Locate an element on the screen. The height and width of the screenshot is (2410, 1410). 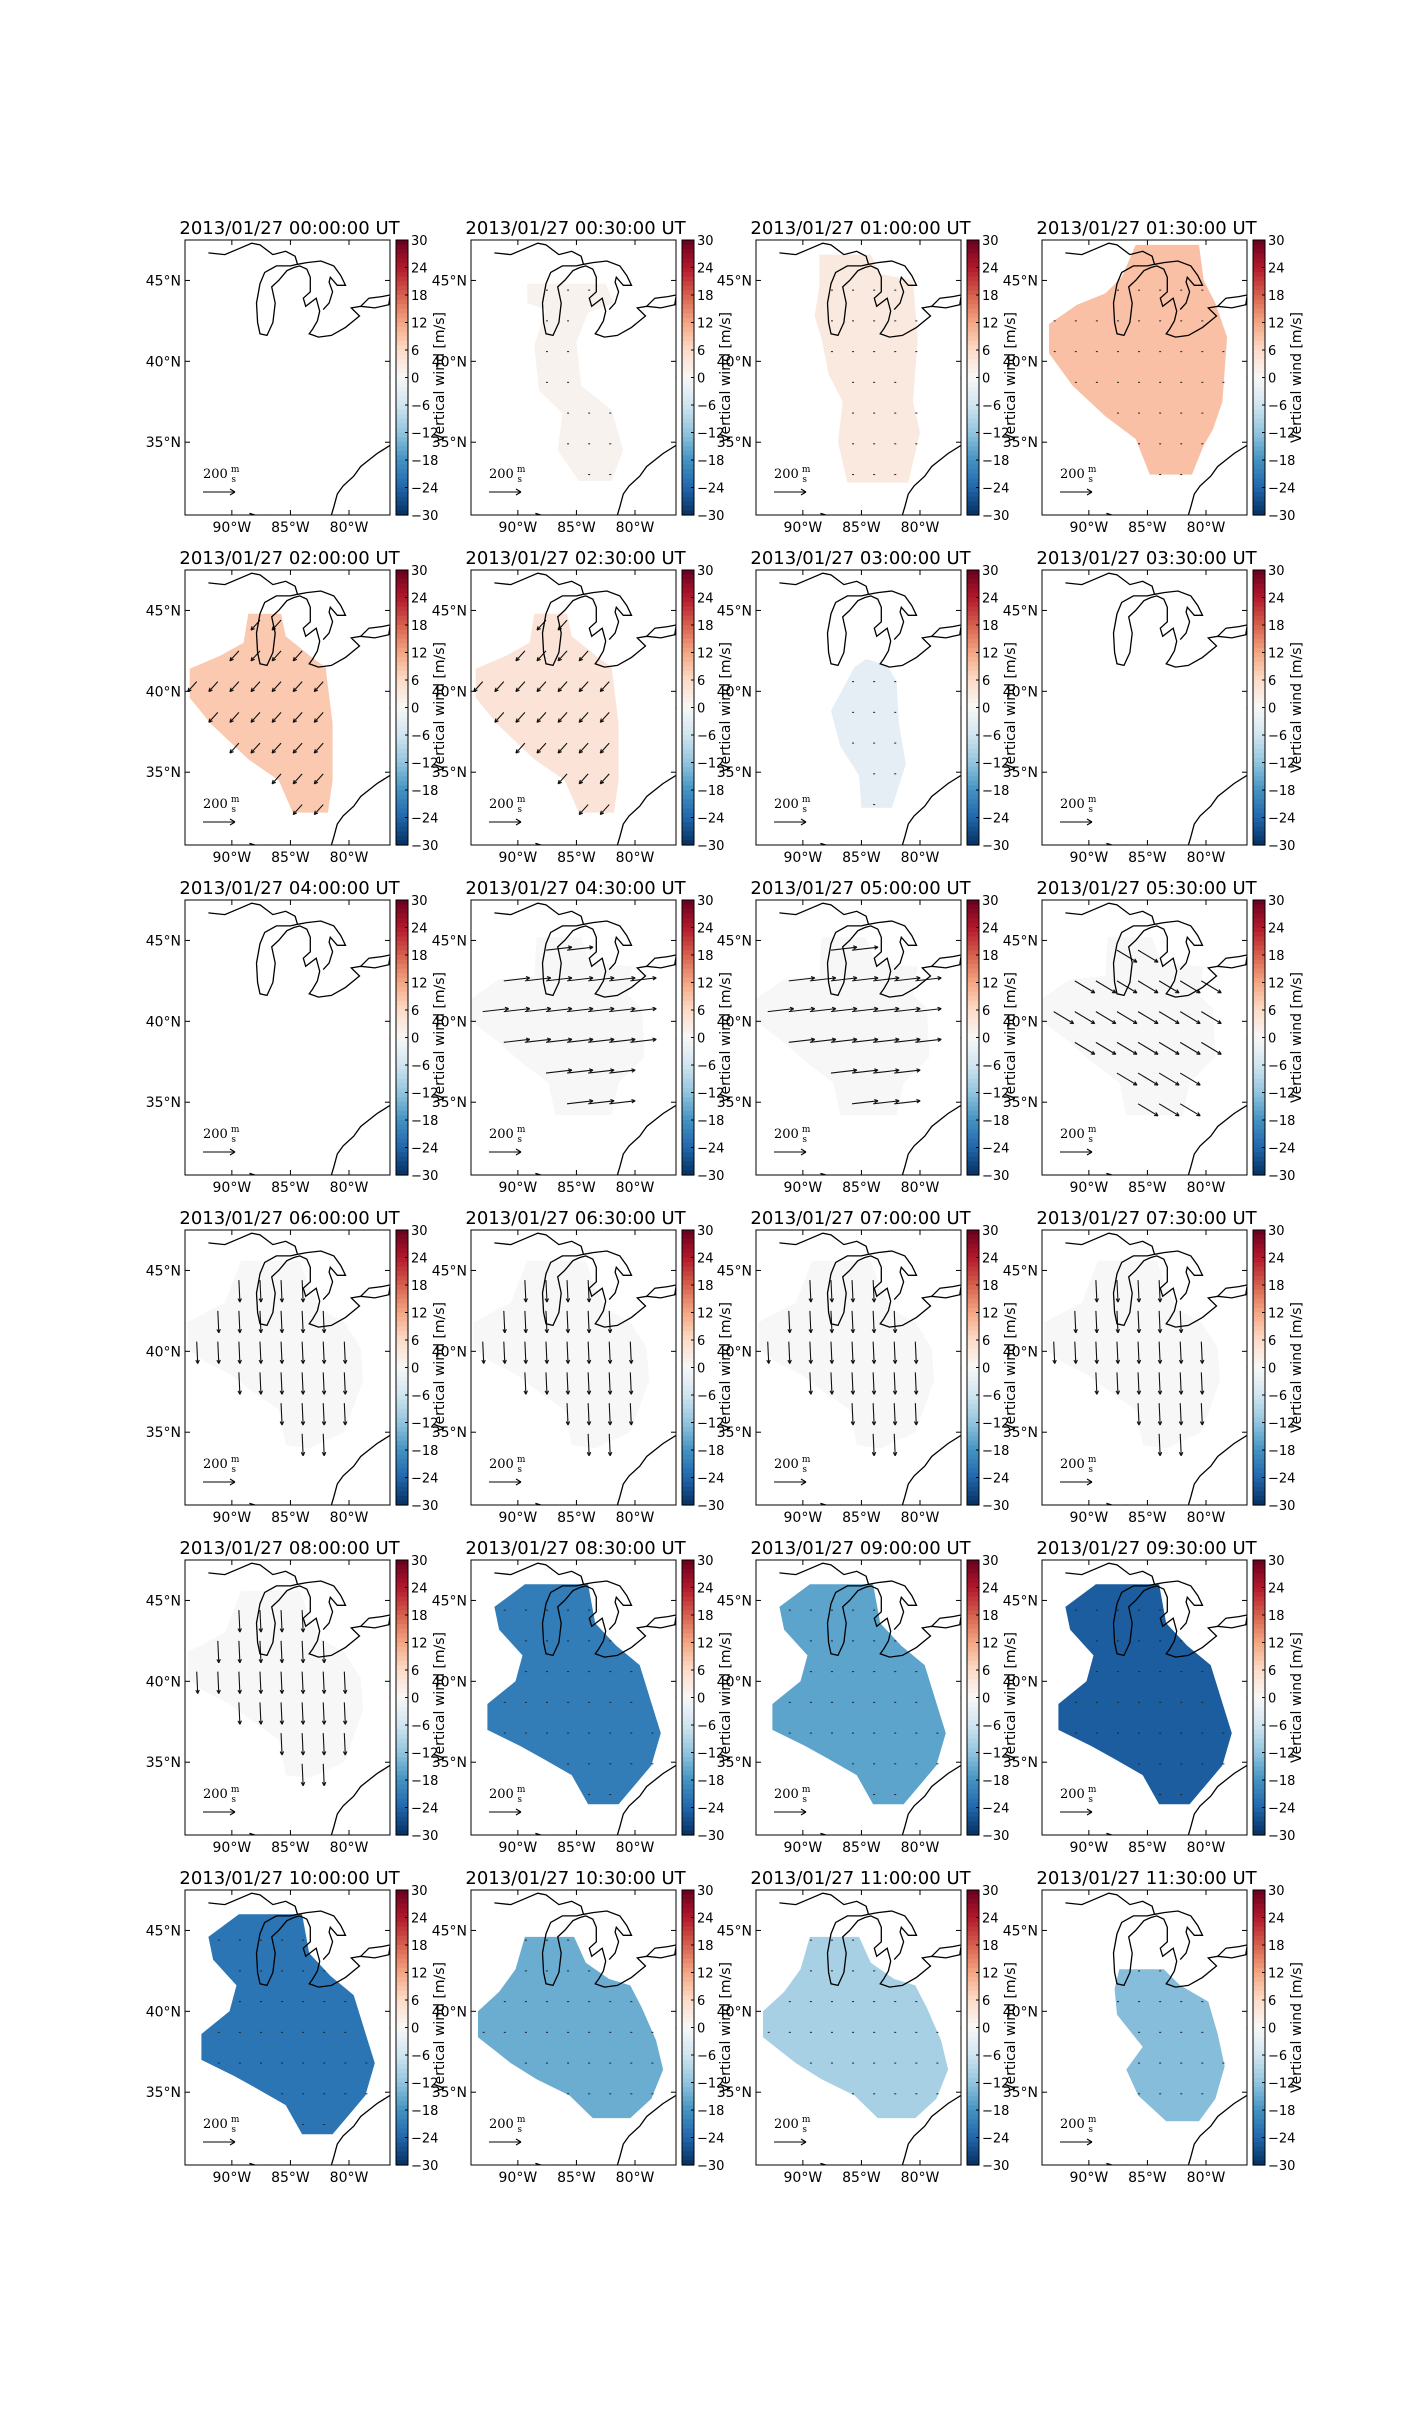
colorbar-tick-label: 30 is located at coordinates (990, 1561).